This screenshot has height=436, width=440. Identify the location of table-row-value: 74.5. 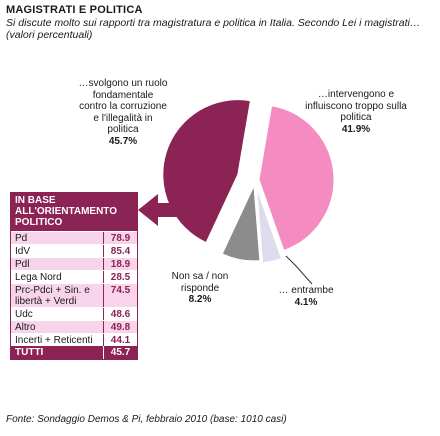
(120, 295).